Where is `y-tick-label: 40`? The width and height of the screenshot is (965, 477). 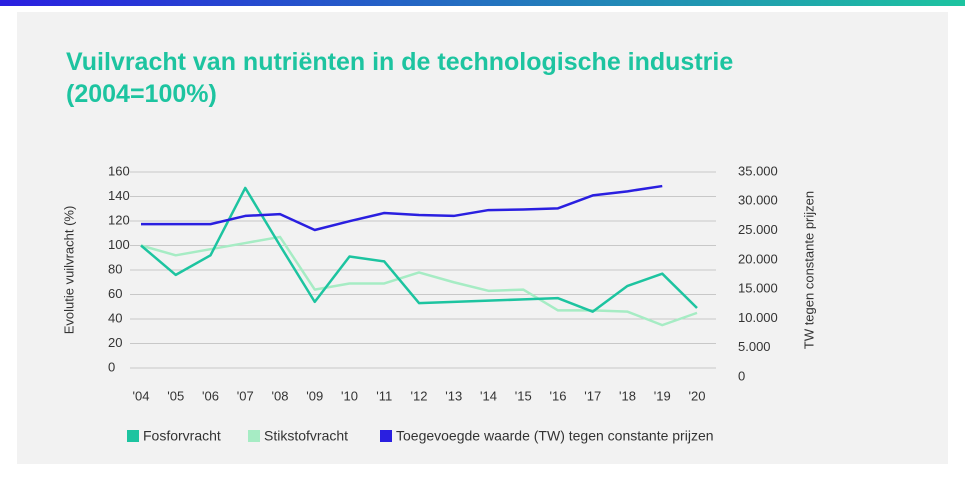
y-tick-label: 40 is located at coordinates (115, 317).